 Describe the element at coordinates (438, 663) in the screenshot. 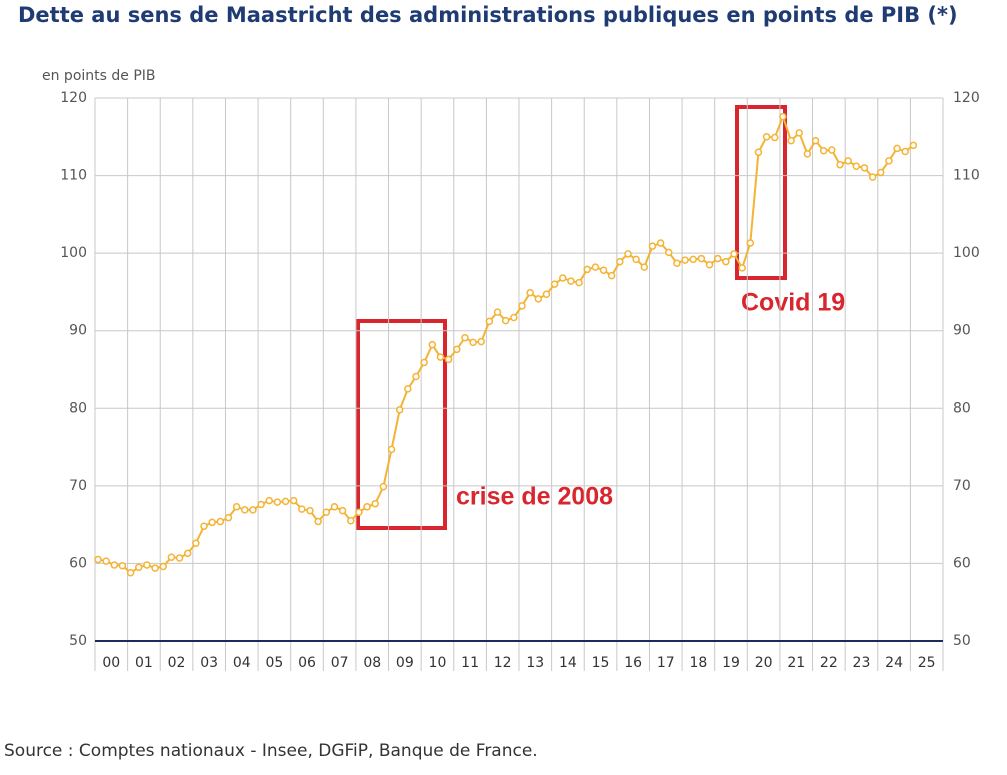

I see `x-tick-label: 10` at that location.